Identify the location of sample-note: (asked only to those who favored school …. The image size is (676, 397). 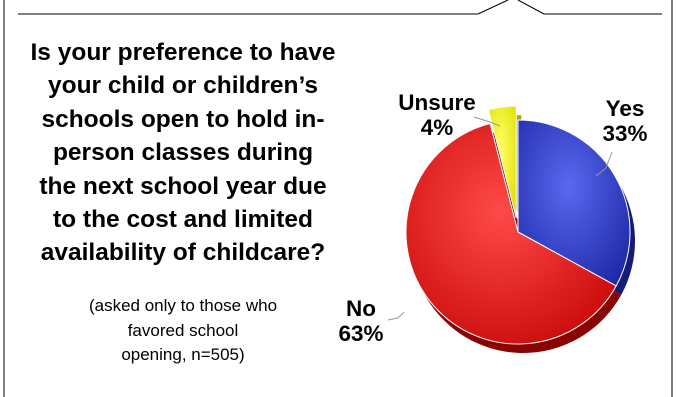
(183, 331).